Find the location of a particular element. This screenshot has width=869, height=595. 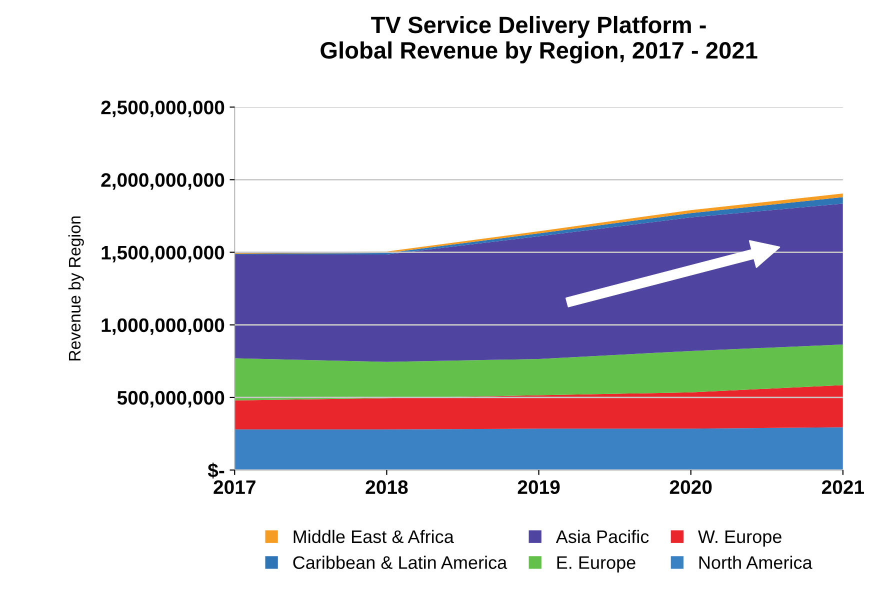

y-tick-label: 2,500,000,000 is located at coordinates (162, 109).